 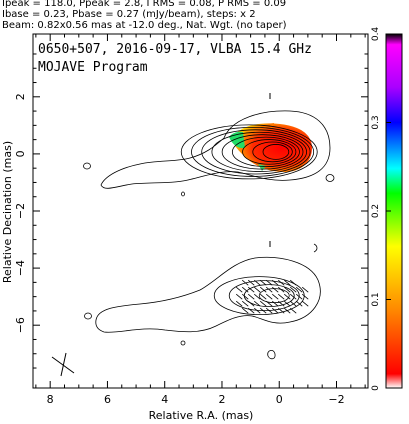 What do you see at coordinates (376, 299) in the screenshot?
I see `colorbar-tick-label: 0.1` at bounding box center [376, 299].